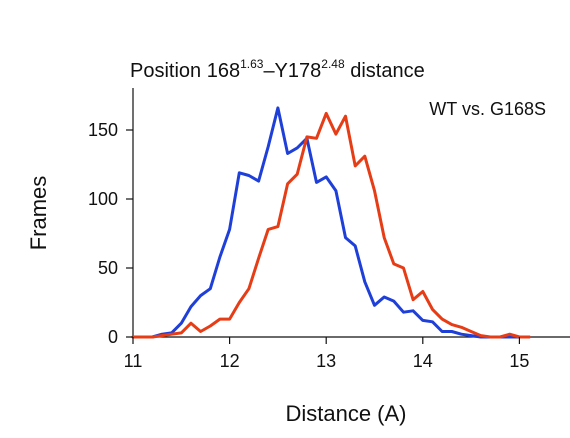 Image resolution: width=570 pixels, height=438 pixels. What do you see at coordinates (423, 361) in the screenshot?
I see `x-tick-label: 14` at bounding box center [423, 361].